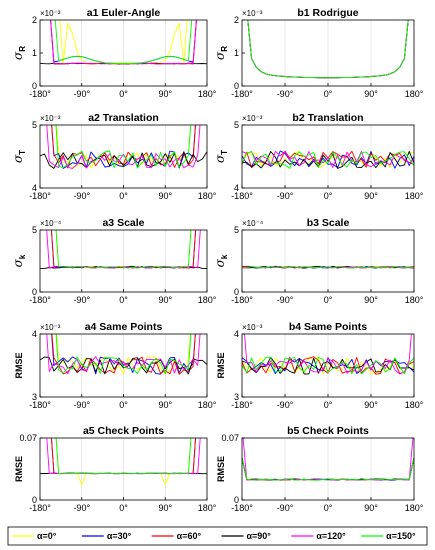 The width and height of the screenshot is (435, 550). What do you see at coordinates (401, 536) in the screenshot?
I see `legend-entry: α=150°` at bounding box center [401, 536].